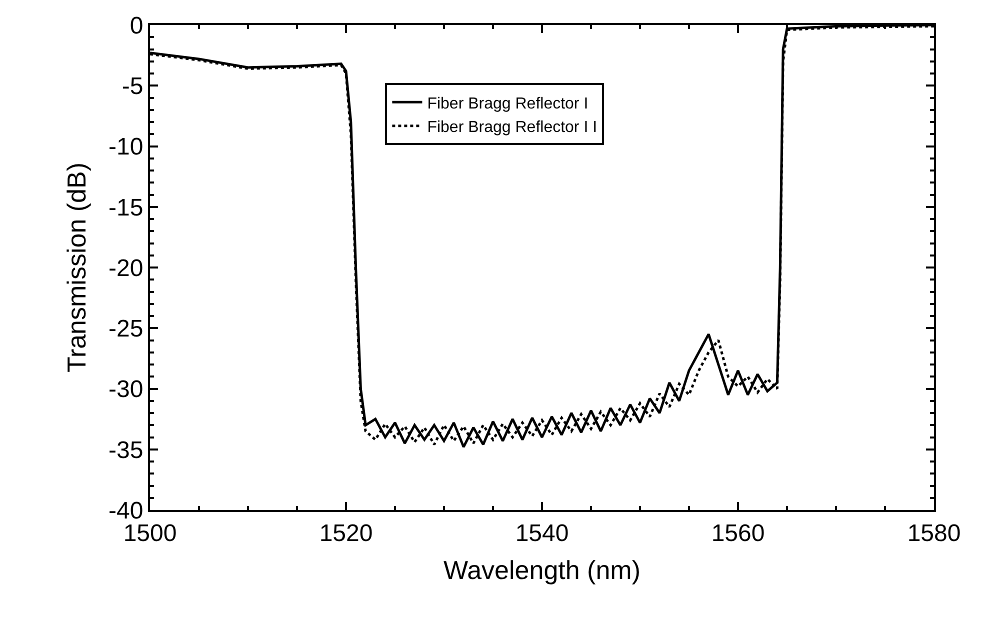  Describe the element at coordinates (126, 390) in the screenshot. I see `y-tick-label: -30` at that location.